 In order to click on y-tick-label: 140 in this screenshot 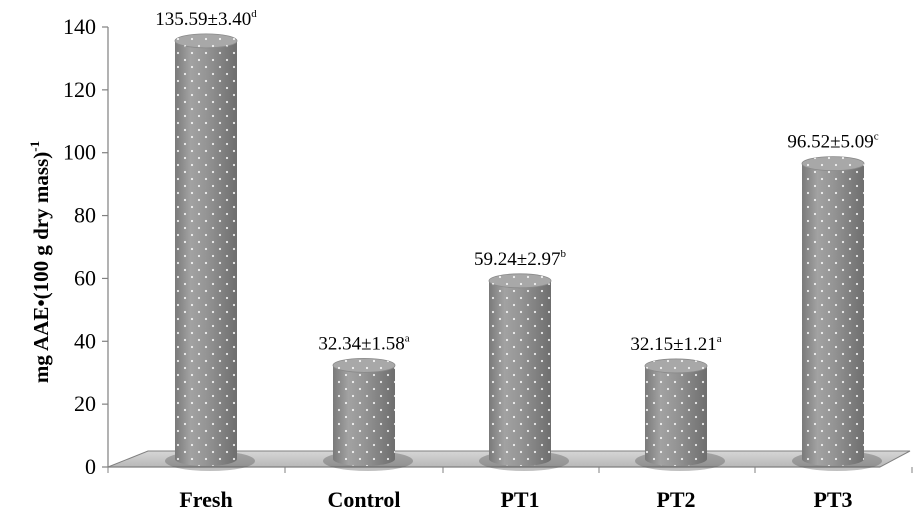, I will do `click(79, 26)`.